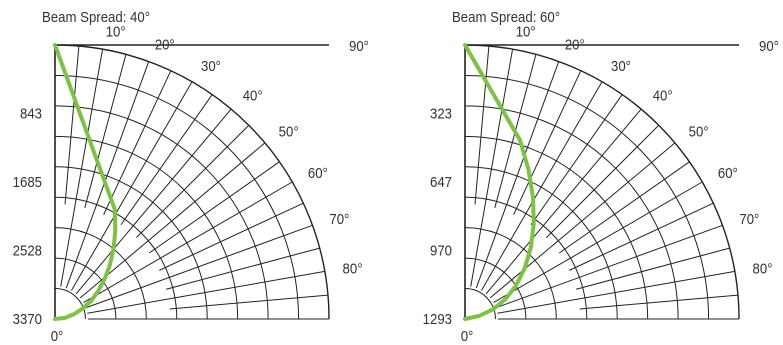 This screenshot has height=345, width=783. Describe the element at coordinates (441, 181) in the screenshot. I see `radial-tick-label: 647` at that location.